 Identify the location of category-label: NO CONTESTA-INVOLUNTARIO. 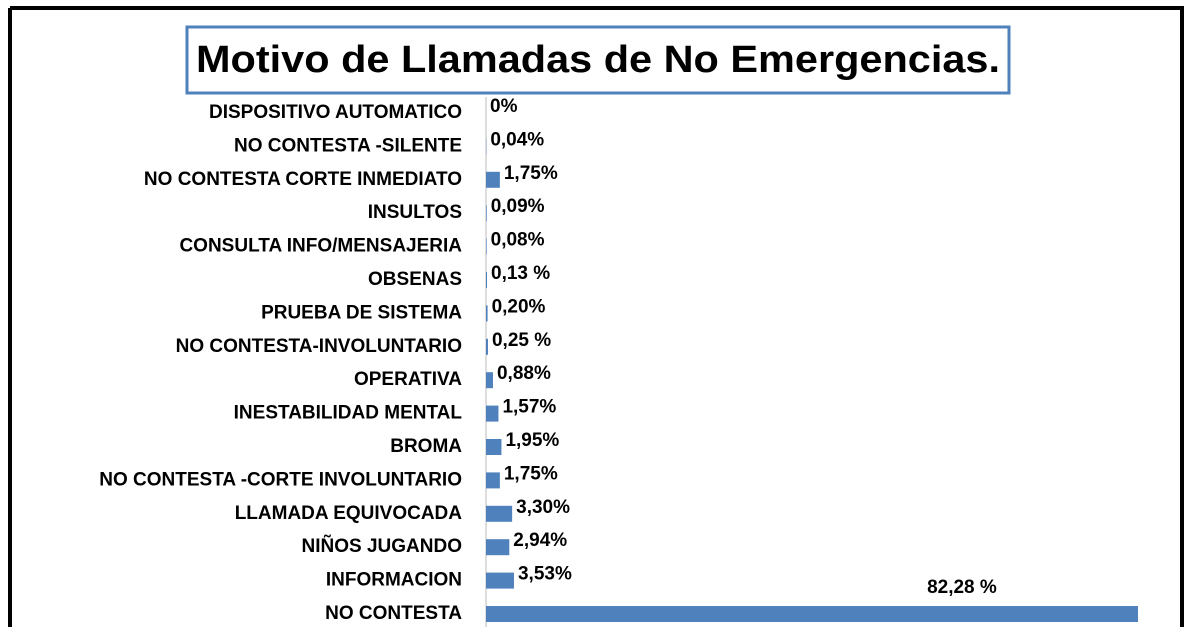
(319, 346).